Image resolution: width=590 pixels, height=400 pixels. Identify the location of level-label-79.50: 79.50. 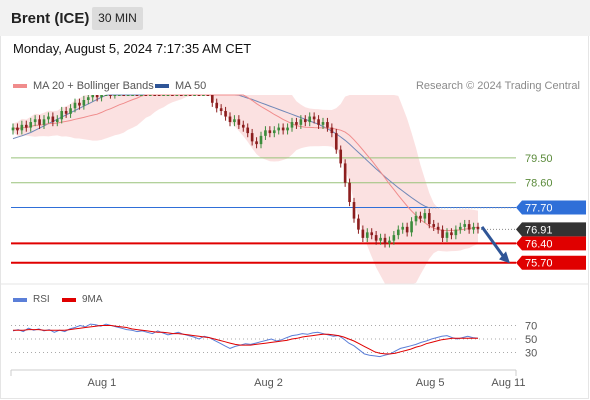
(539, 159).